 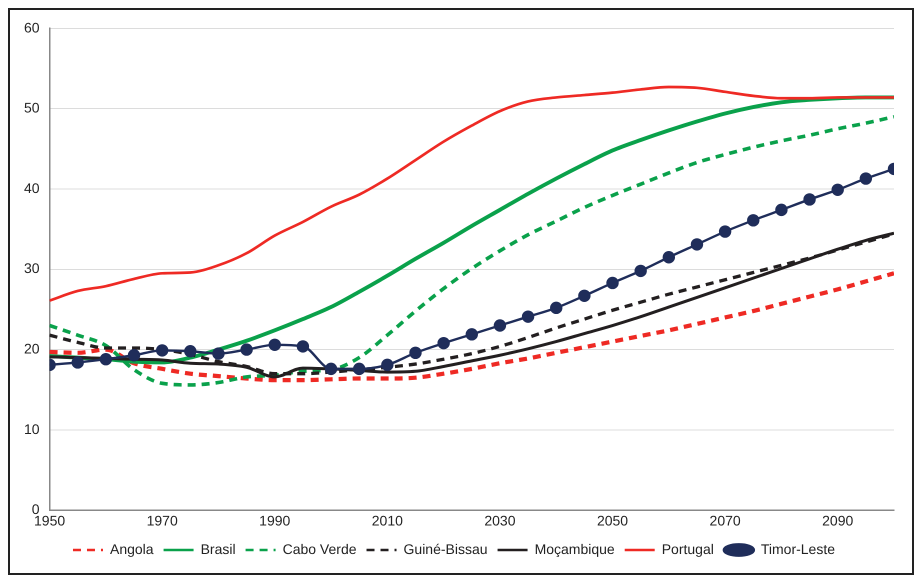 I want to click on y-tick-label: 30, so click(x=32, y=268).